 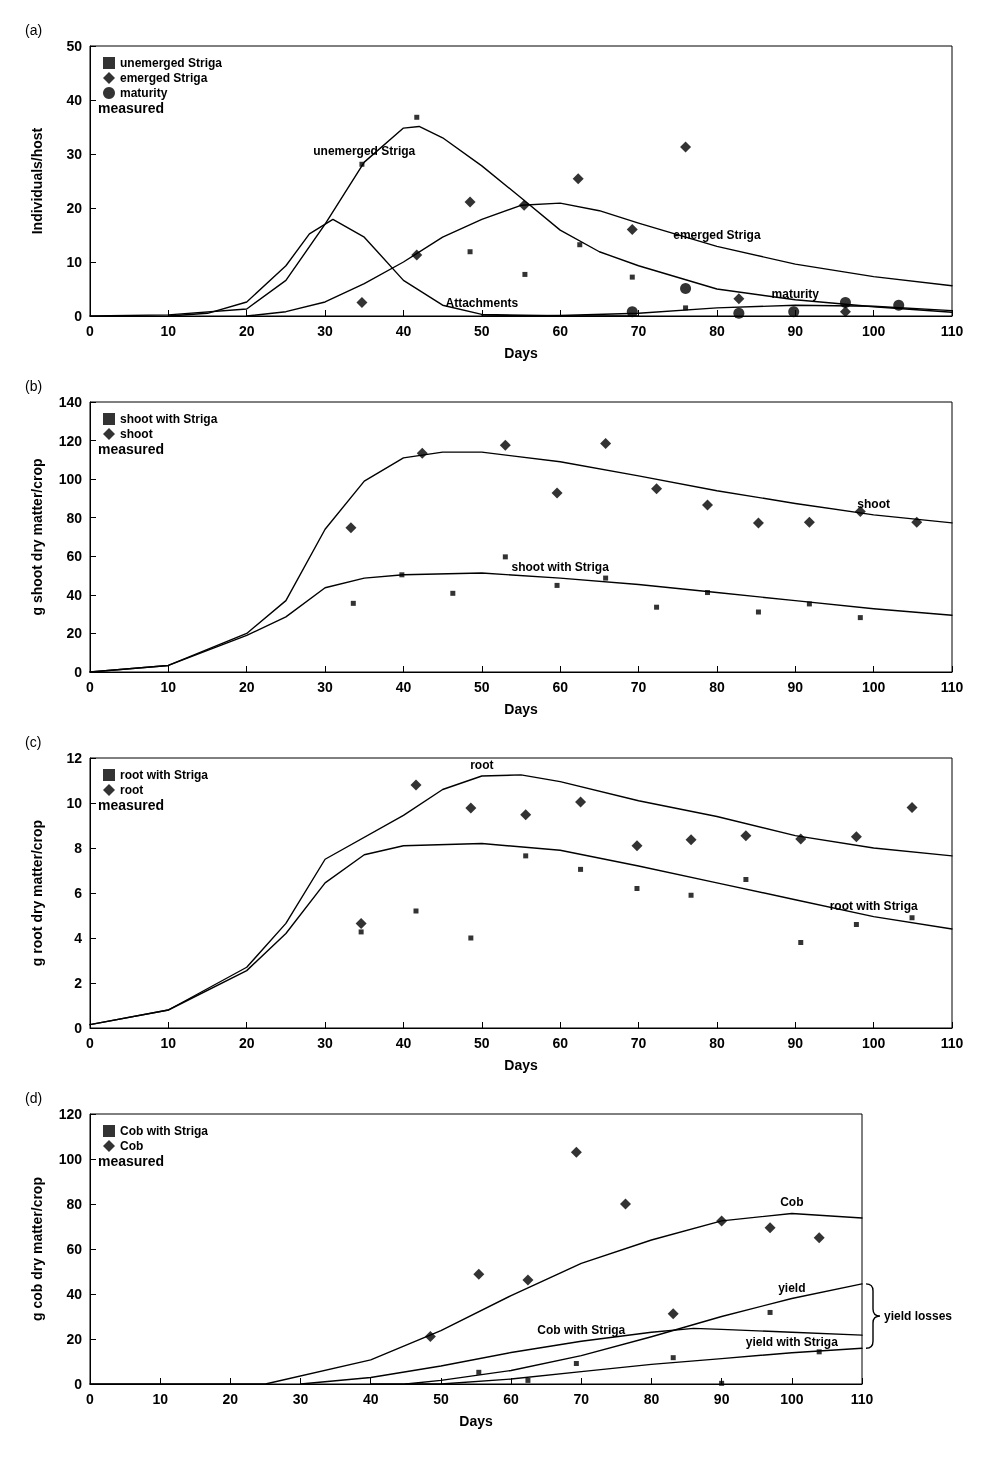 I want to click on chart-title: (b), so click(x=34, y=386).